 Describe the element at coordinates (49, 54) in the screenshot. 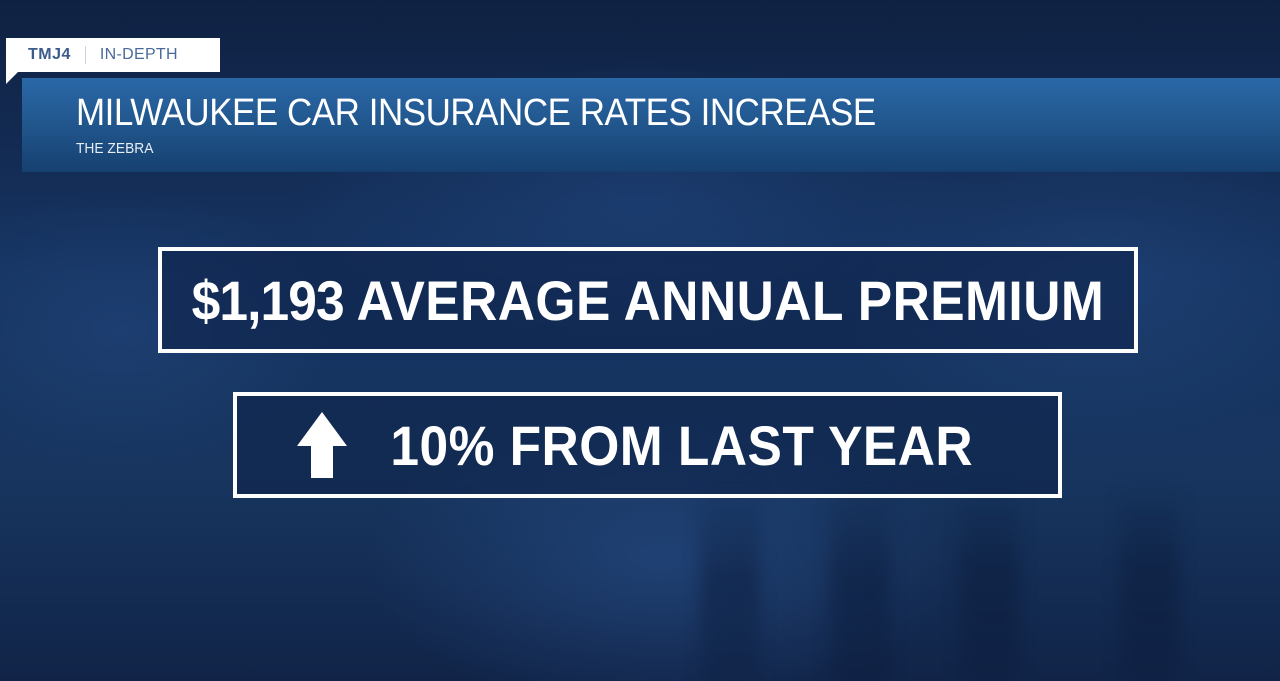

I see `station-logo: TMJ4` at that location.